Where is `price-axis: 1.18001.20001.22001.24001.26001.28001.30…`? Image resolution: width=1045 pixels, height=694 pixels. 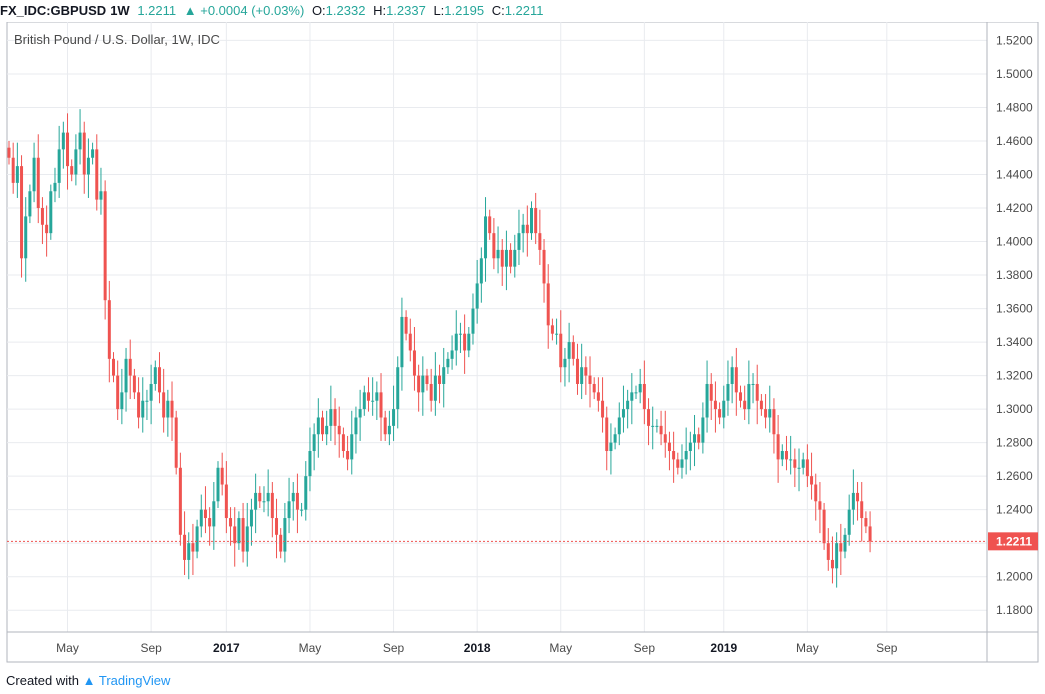 price-axis: 1.18001.20001.22001.24001.26001.28001.30… is located at coordinates (1013, 325).